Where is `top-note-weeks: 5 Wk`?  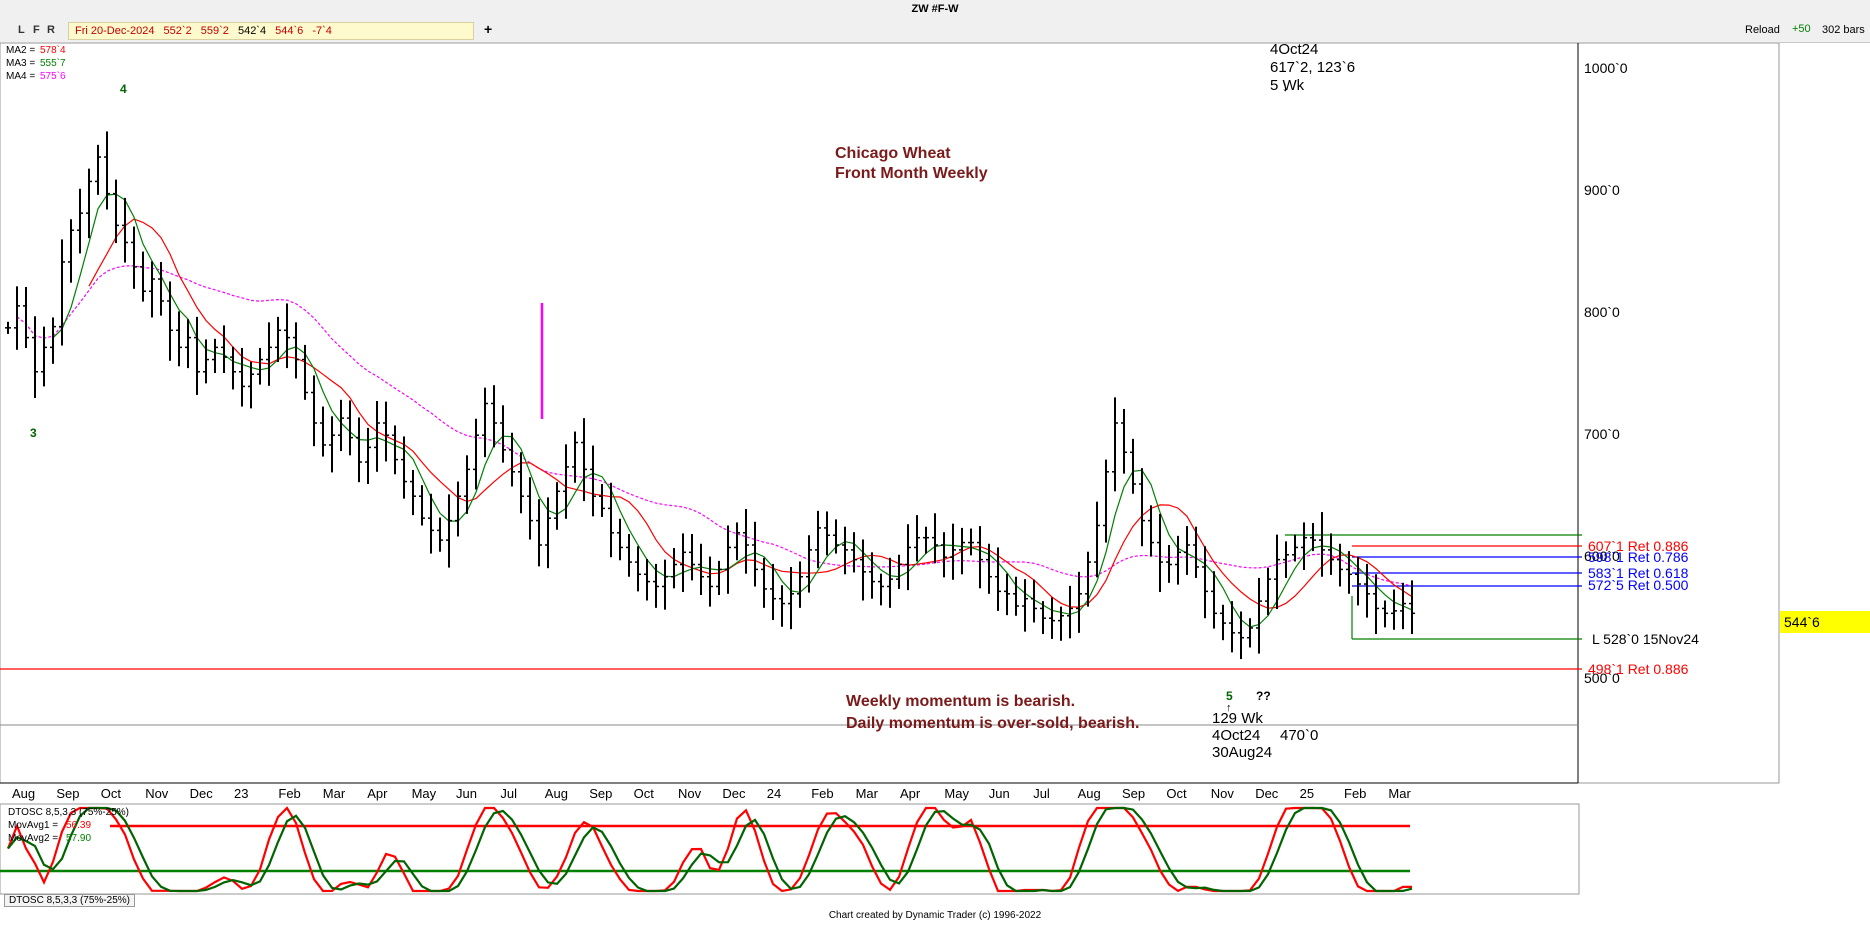
top-note-weeks: 5 Wk is located at coordinates (1287, 85).